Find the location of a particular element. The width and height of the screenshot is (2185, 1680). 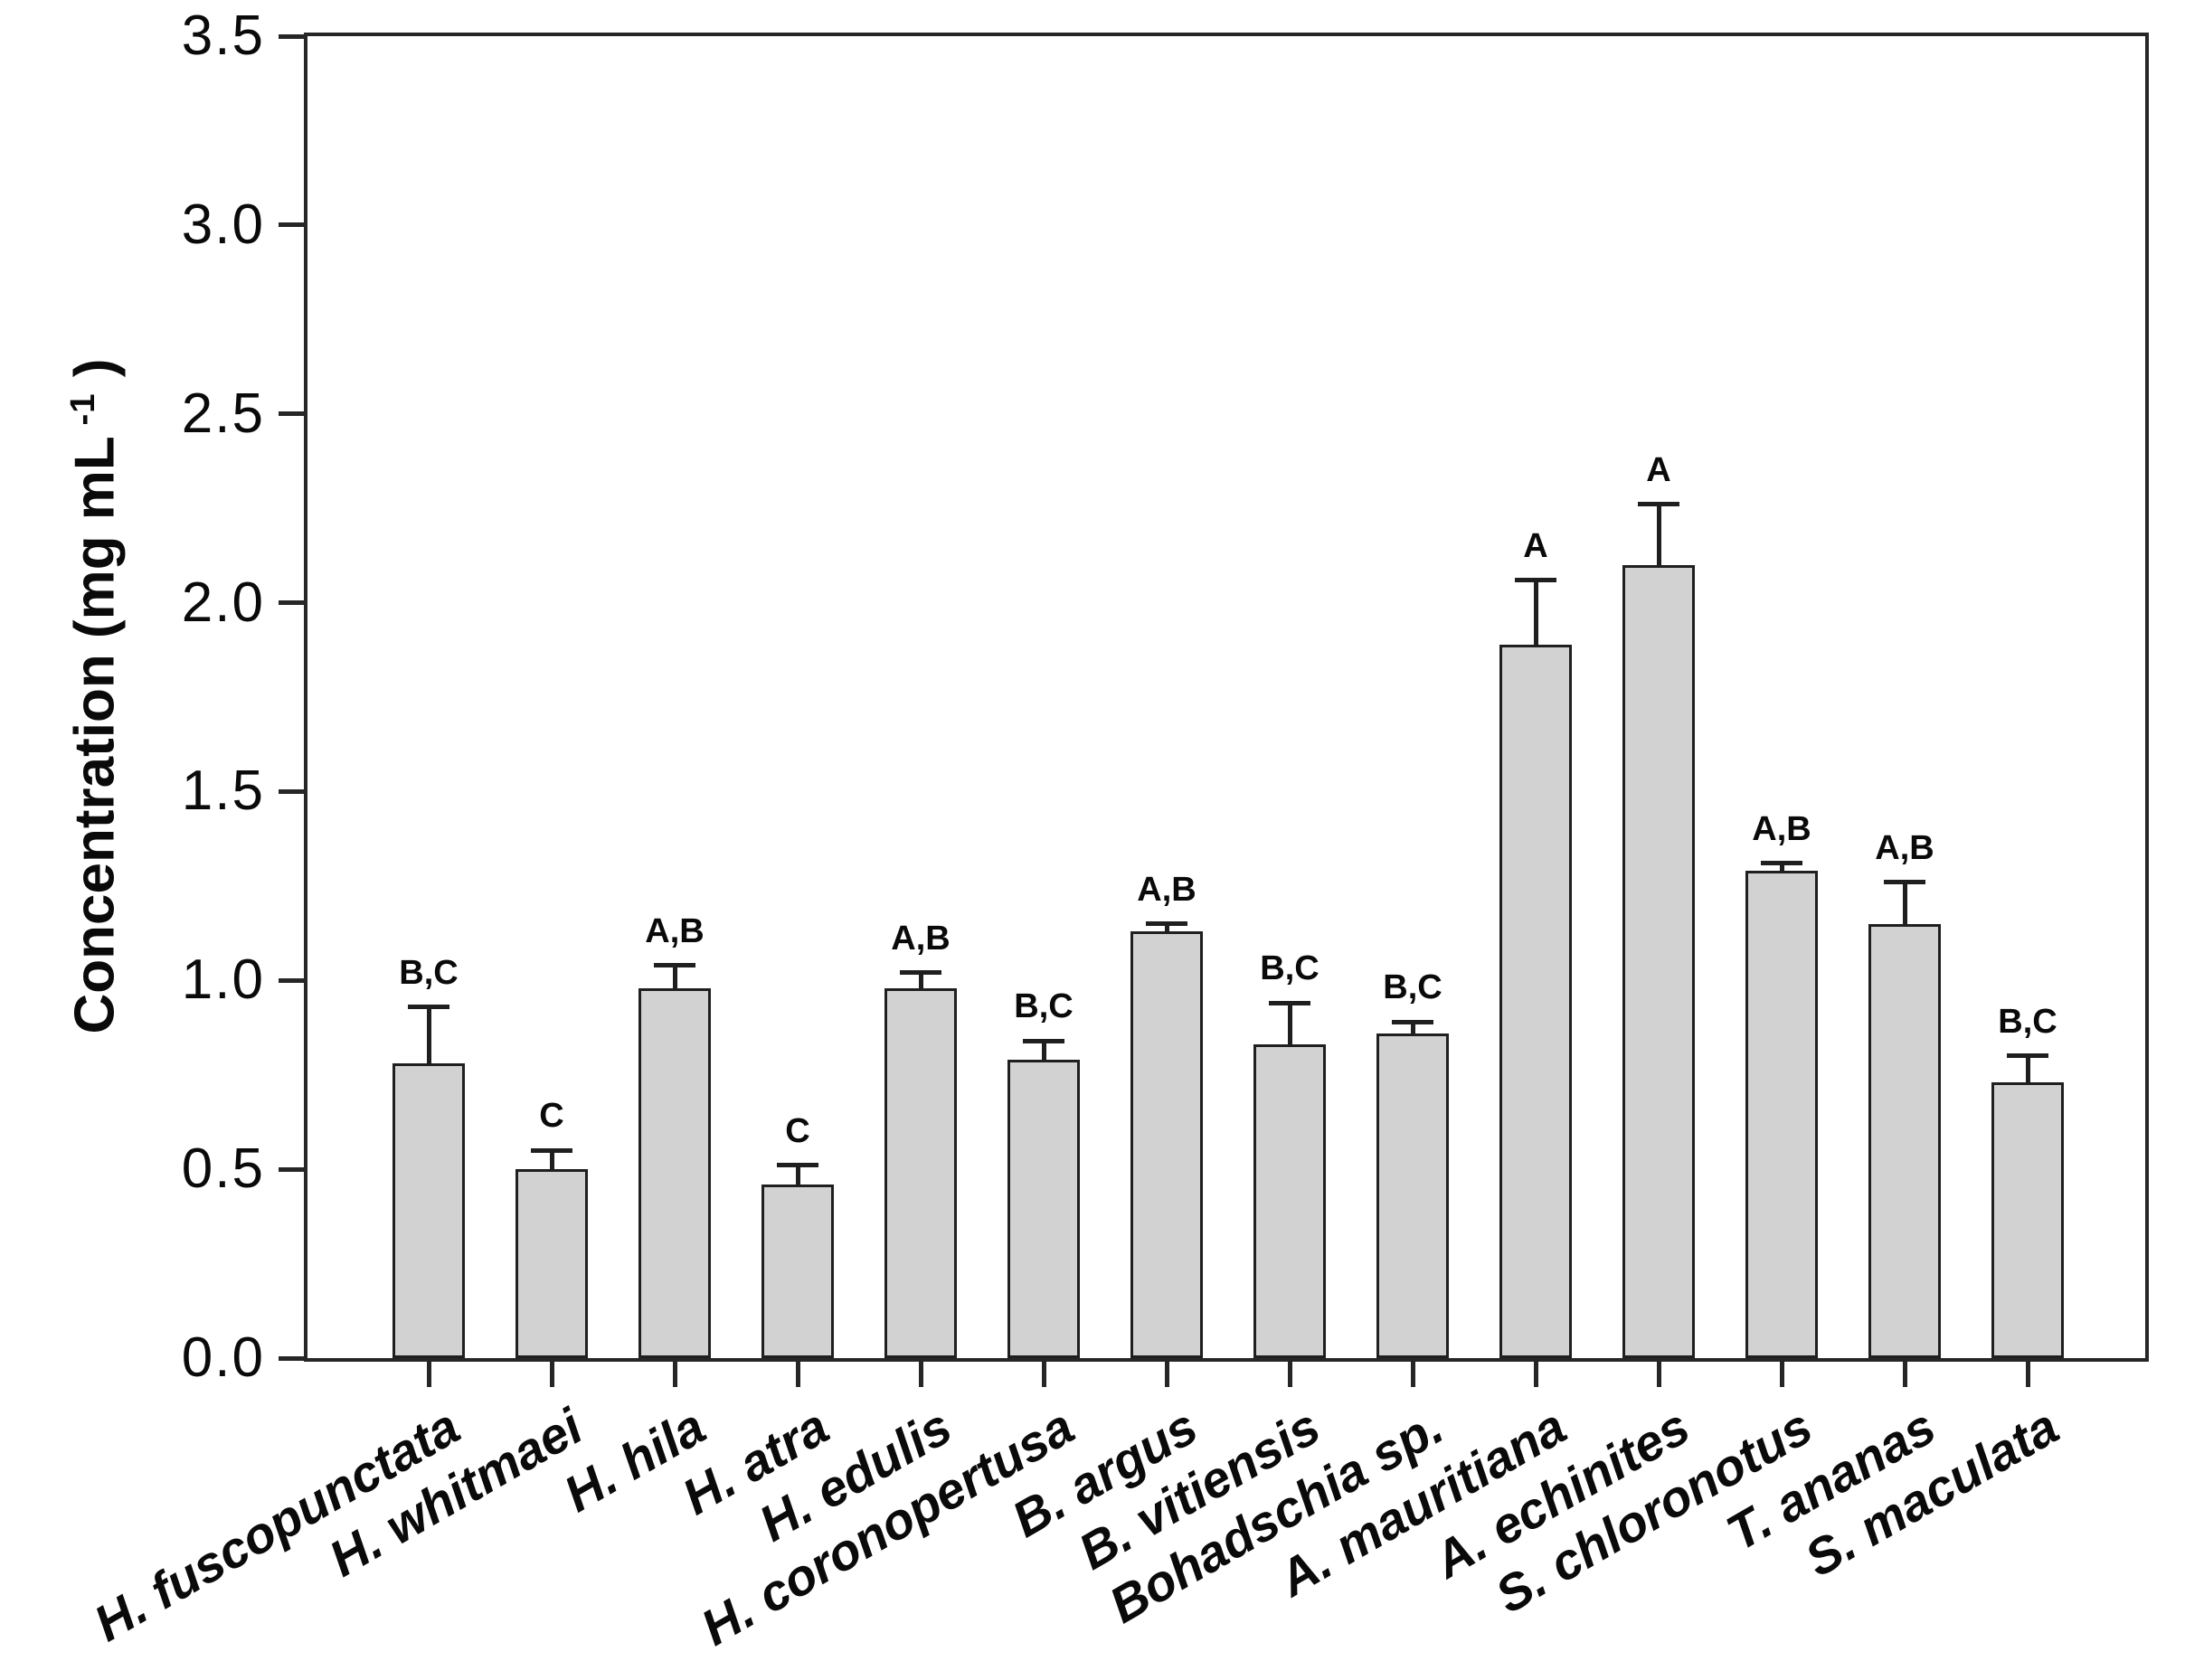

error-bar-h-fuscopunctata is located at coordinates (428, 1035).